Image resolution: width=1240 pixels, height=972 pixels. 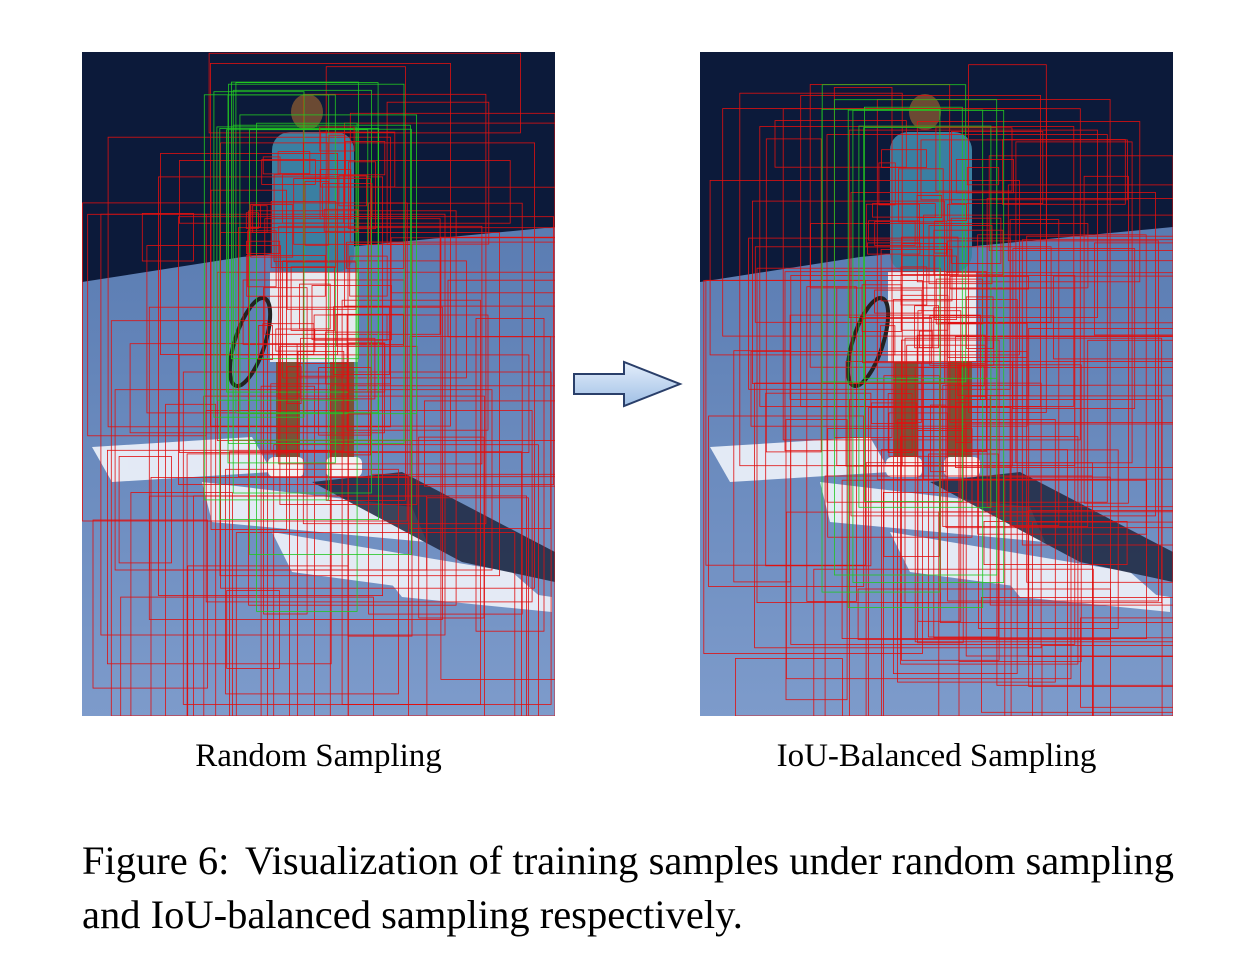 What do you see at coordinates (628, 384) in the screenshot?
I see `right-arrow-icon` at bounding box center [628, 384].